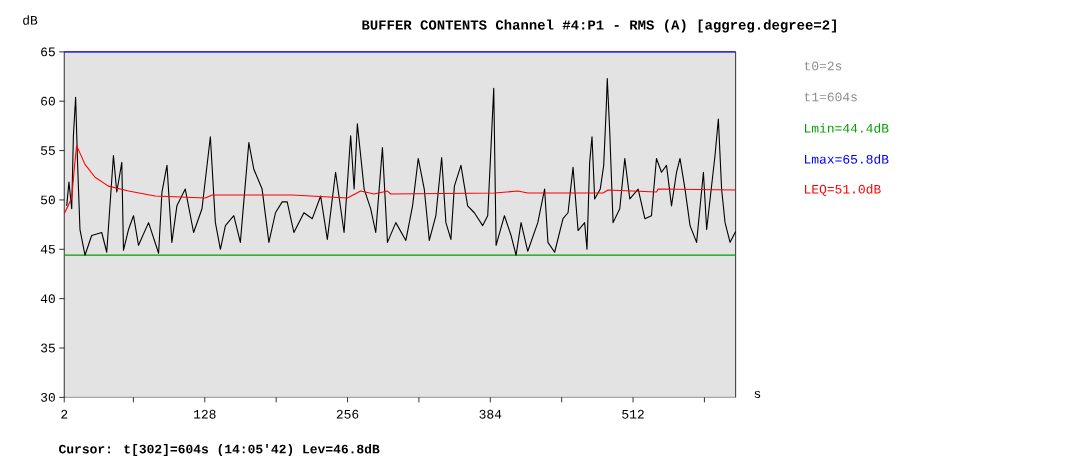  Describe the element at coordinates (400, 180) in the screenshot. I see `line-series` at that location.